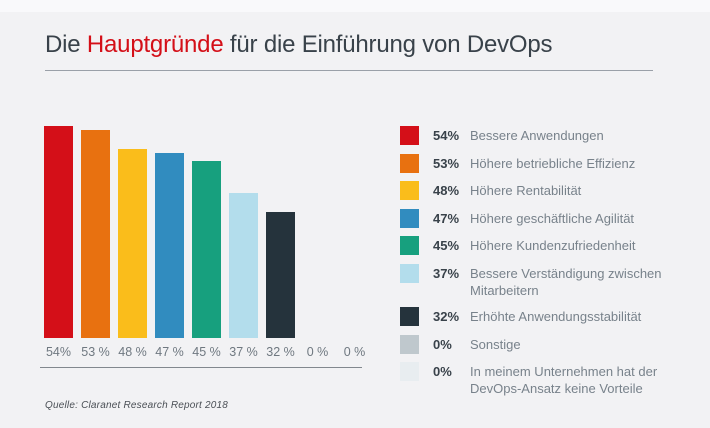  I want to click on bar-value-label: 53 %, so click(95, 352).